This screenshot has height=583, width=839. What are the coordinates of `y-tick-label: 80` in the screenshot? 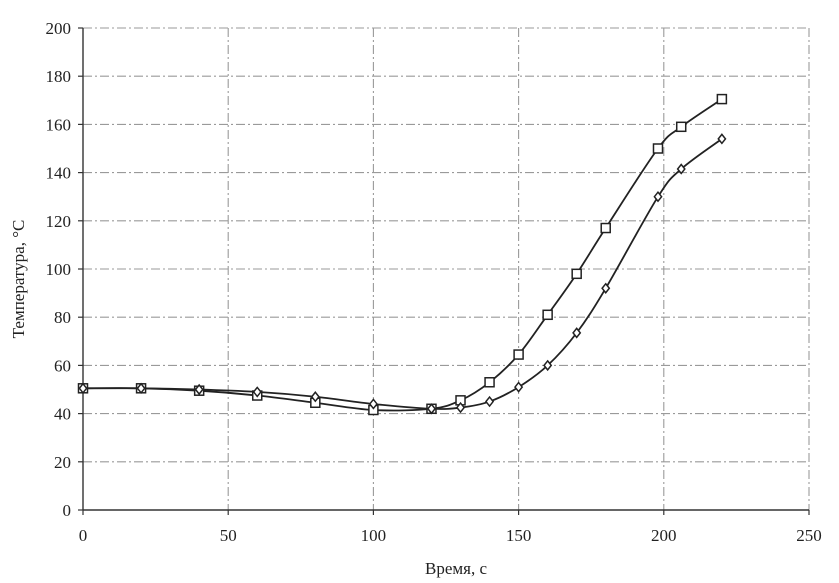 It's located at (62, 317).